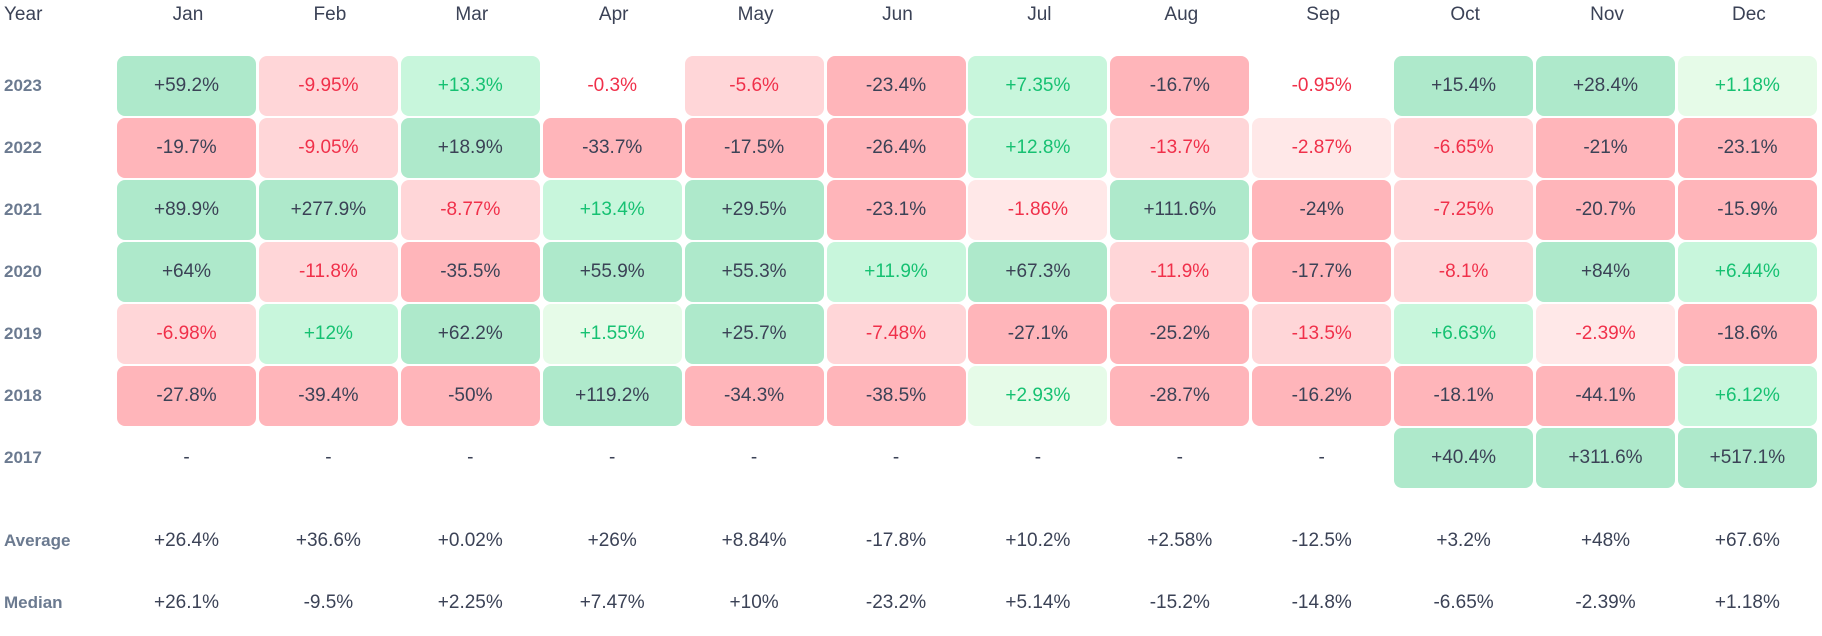  Describe the element at coordinates (23, 209) in the screenshot. I see `year-label: 2021` at that location.